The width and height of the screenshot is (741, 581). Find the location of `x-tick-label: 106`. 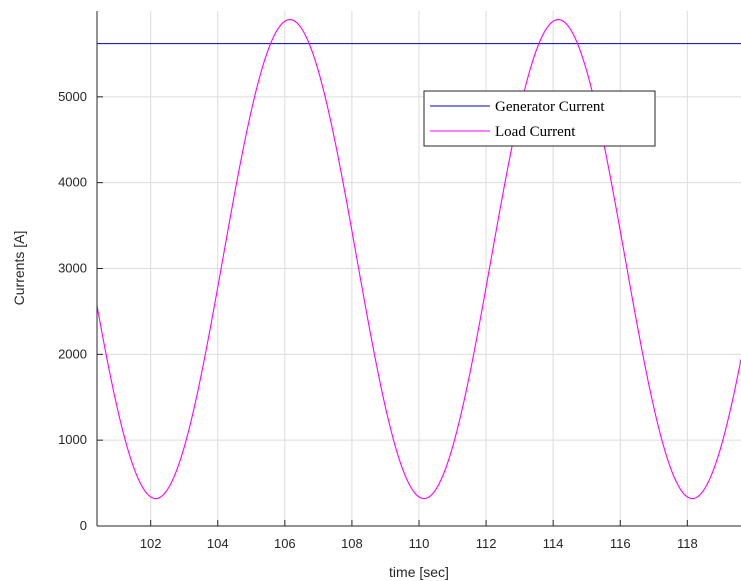

x-tick-label: 106 is located at coordinates (285, 543).